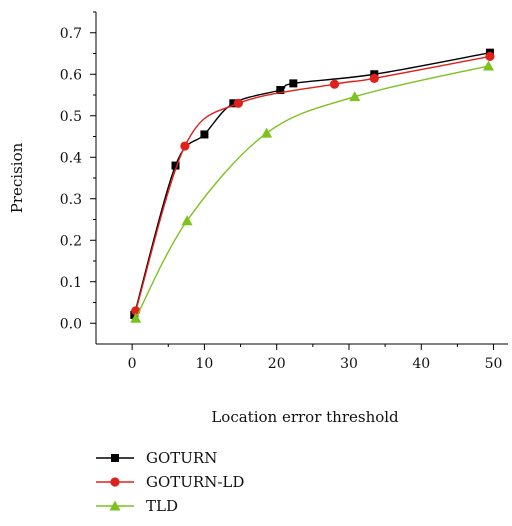 The width and height of the screenshot is (512, 526). I want to click on legend-item-tld: TLD, so click(137, 506).